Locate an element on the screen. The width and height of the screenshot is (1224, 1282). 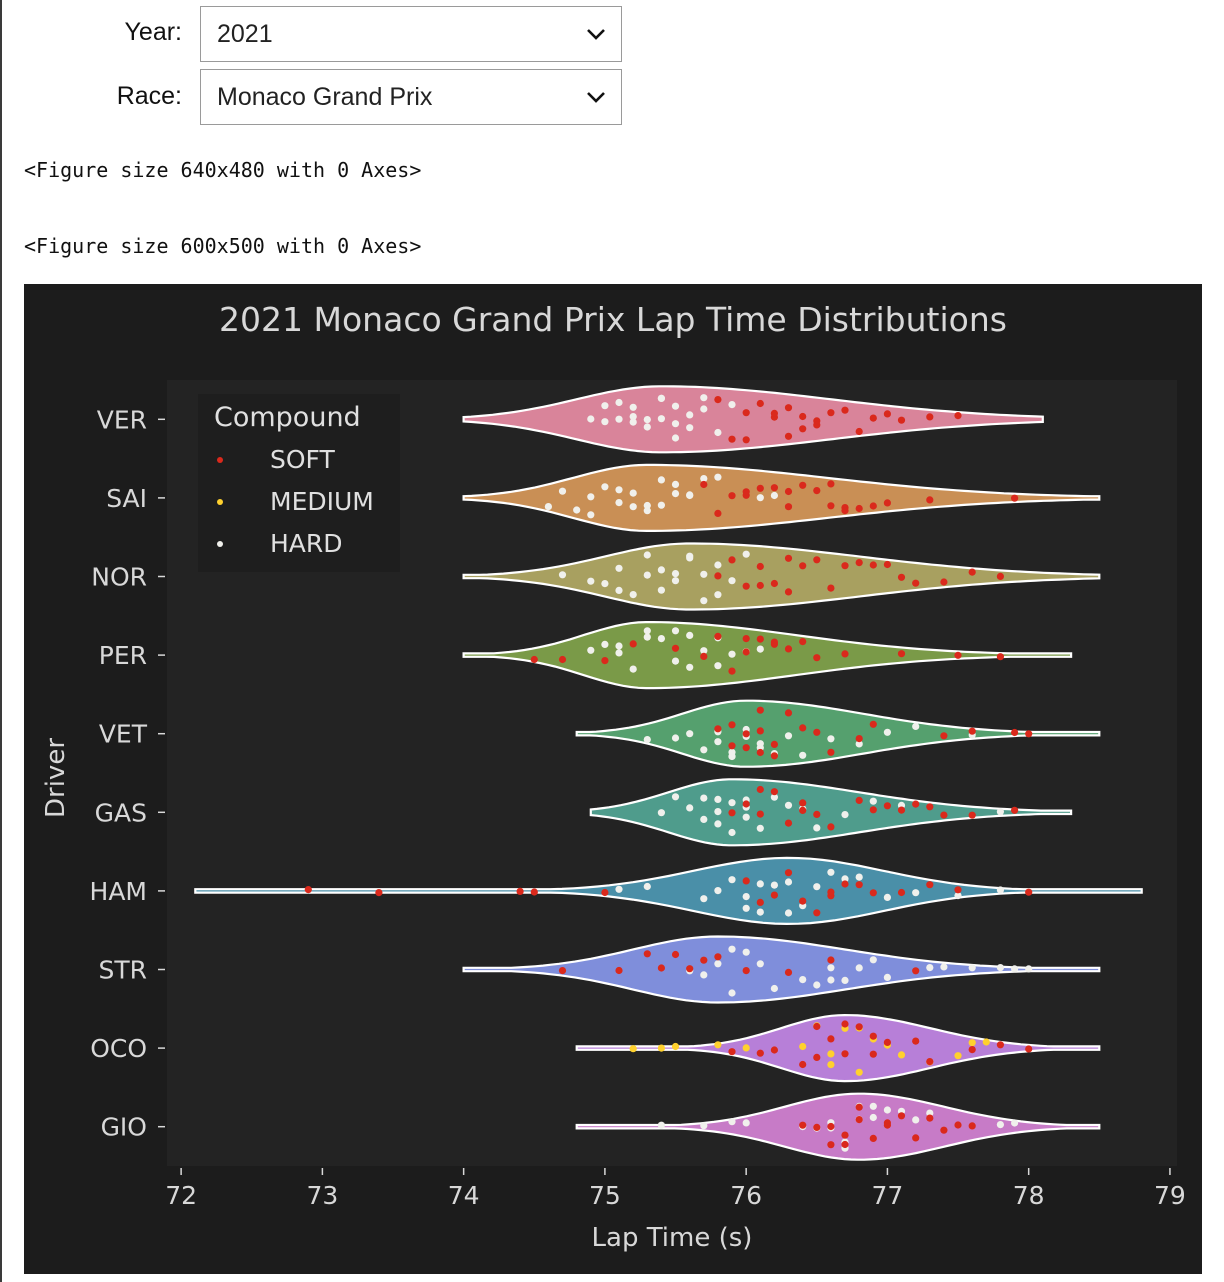
cell-left-border is located at coordinates (1, 641).